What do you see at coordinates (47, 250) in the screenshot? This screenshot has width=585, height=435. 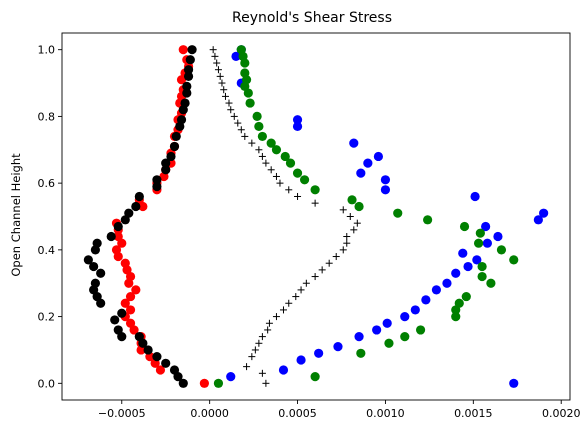 I see `y-tick-label: 0.4` at bounding box center [47, 250].